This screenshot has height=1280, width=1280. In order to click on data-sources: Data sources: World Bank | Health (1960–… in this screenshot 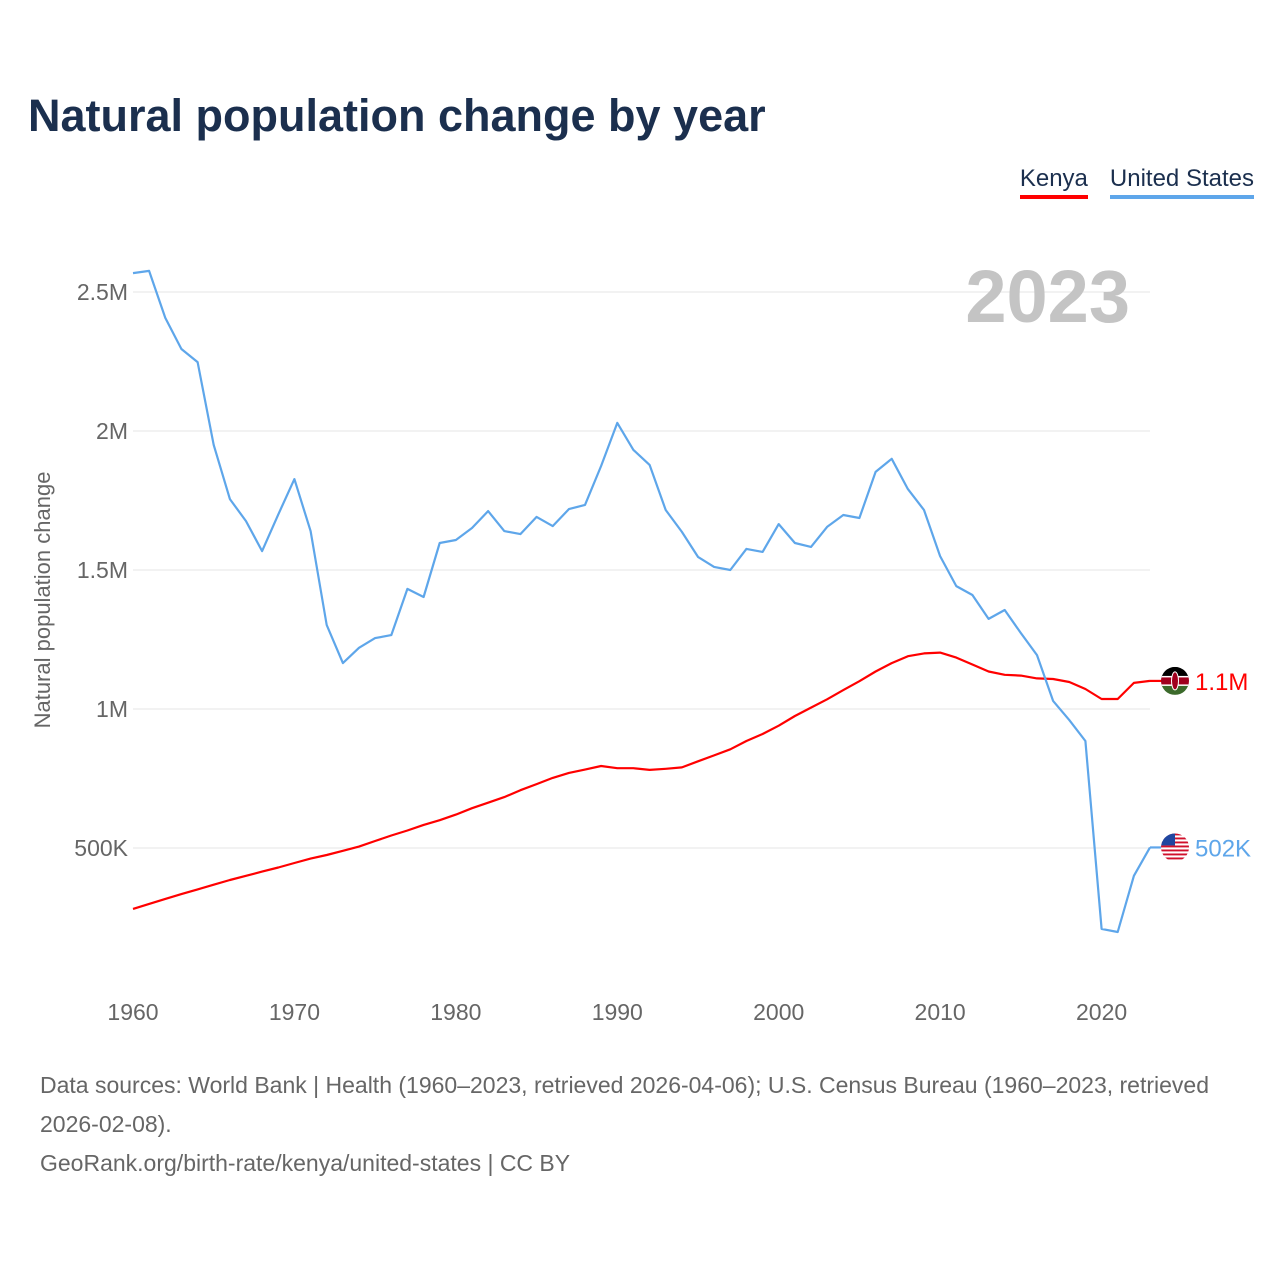, I will do `click(625, 1104)`.